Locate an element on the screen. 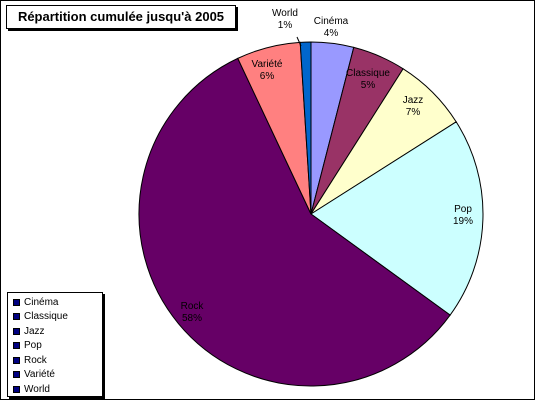  data-label-pop: Pop 19% is located at coordinates (463, 215).